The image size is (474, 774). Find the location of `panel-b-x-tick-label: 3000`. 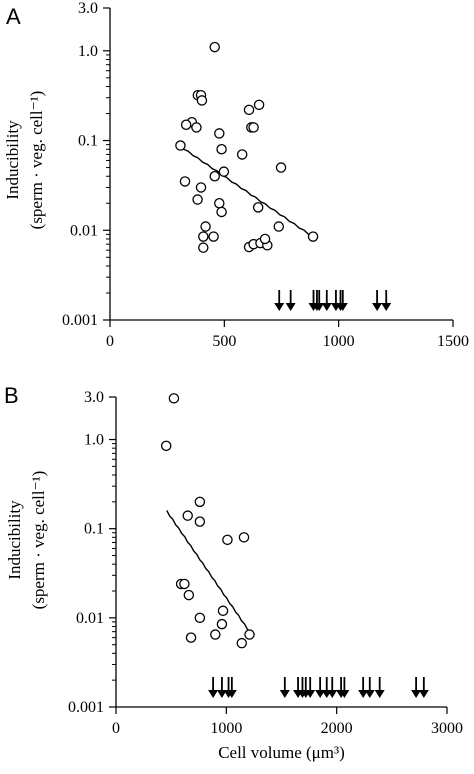

panel-b-x-tick-label: 3000 is located at coordinates (447, 728).